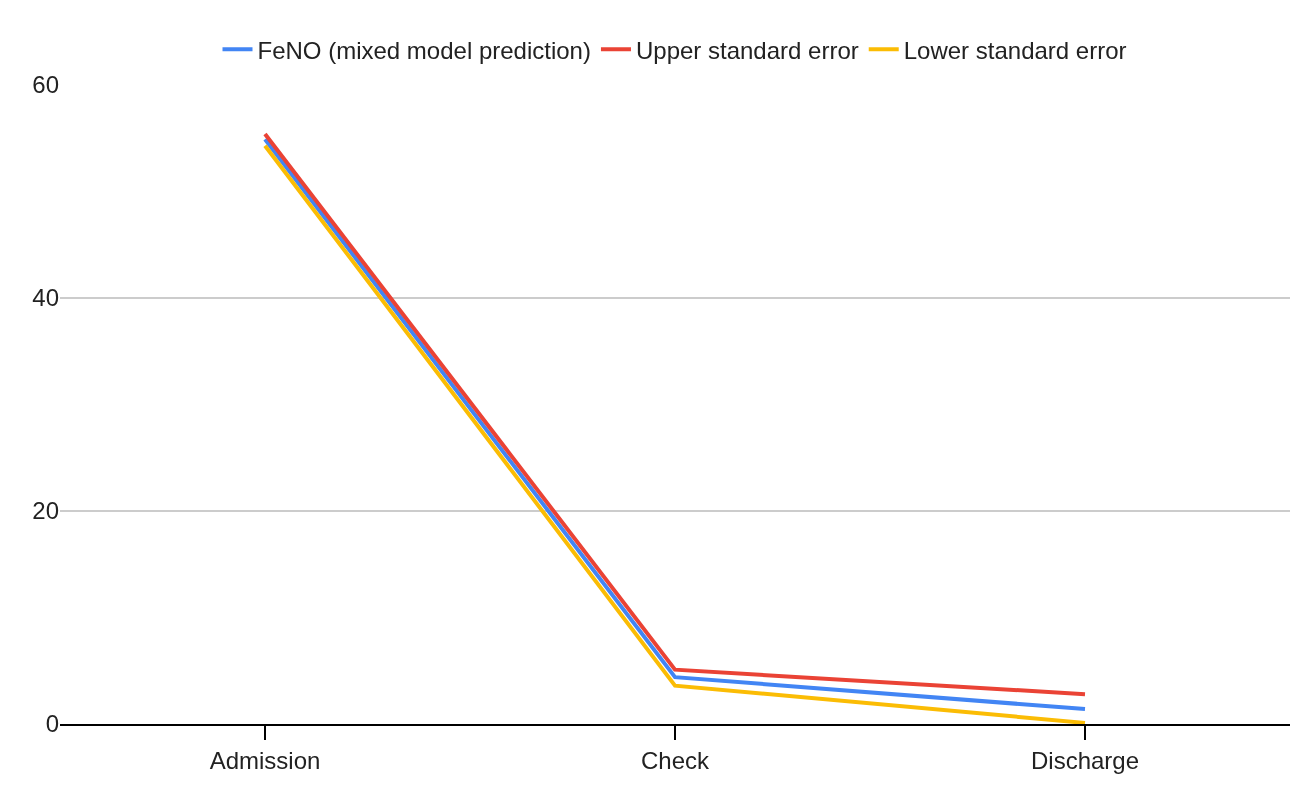 This screenshot has height=786, width=1305. Describe the element at coordinates (675, 760) in the screenshot. I see `x-tick-label: Check` at that location.